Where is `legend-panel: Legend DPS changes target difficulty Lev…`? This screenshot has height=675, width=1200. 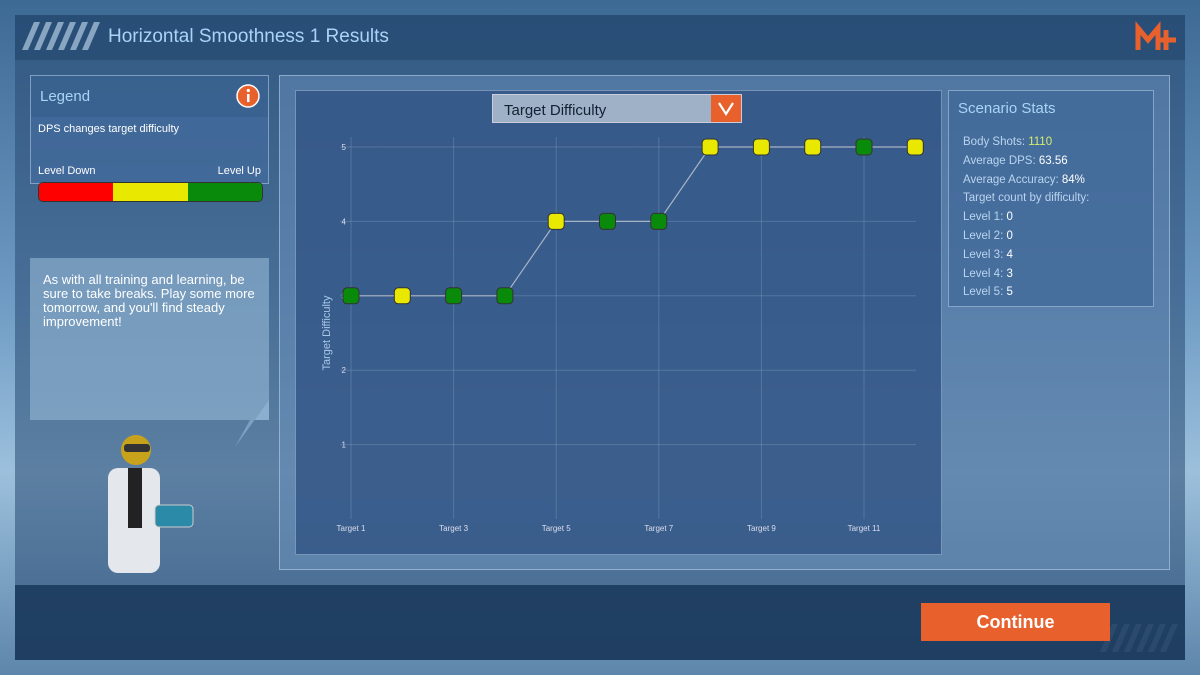 legend-panel: Legend DPS changes target difficulty Lev… is located at coordinates (150, 138).